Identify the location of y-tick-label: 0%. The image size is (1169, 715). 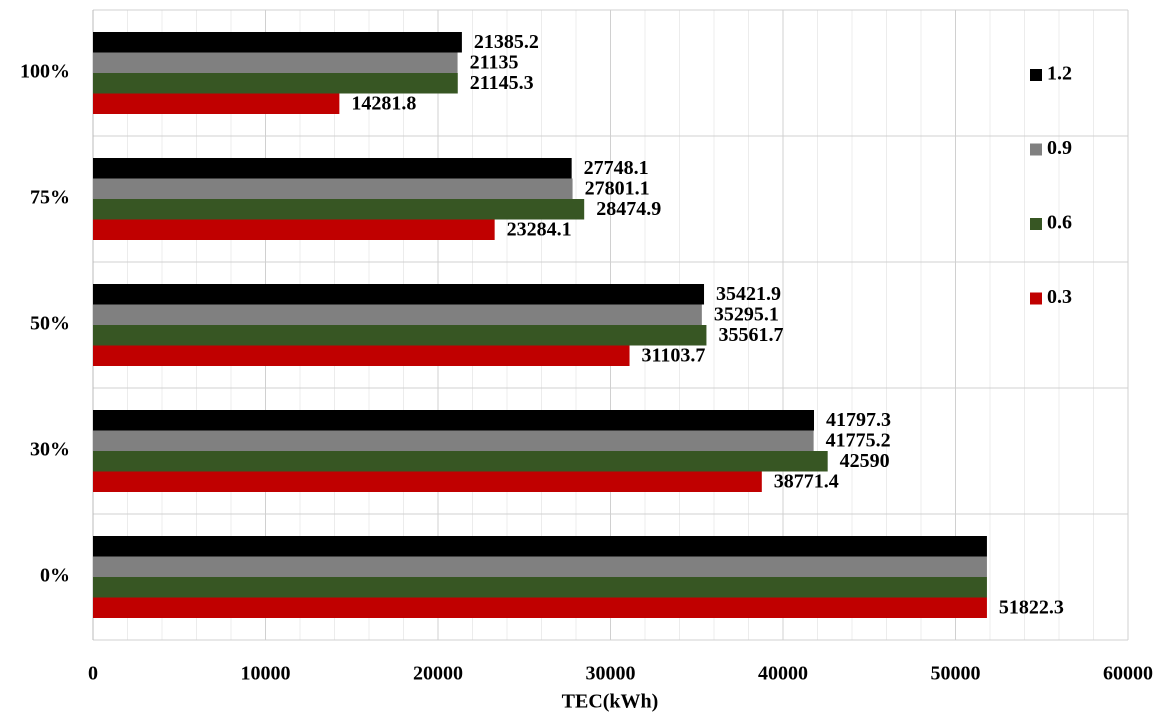
(55, 576).